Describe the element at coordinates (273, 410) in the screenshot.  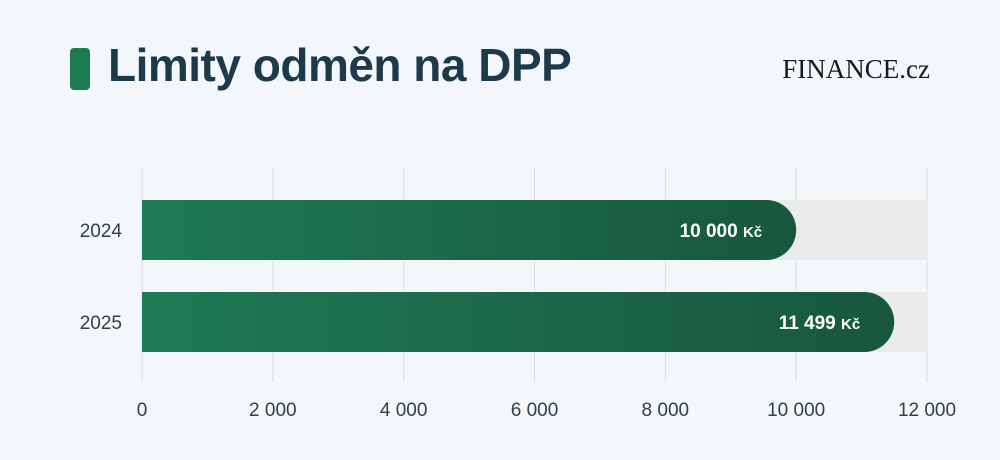
I see `x-tick-label-1: 2 000` at that location.